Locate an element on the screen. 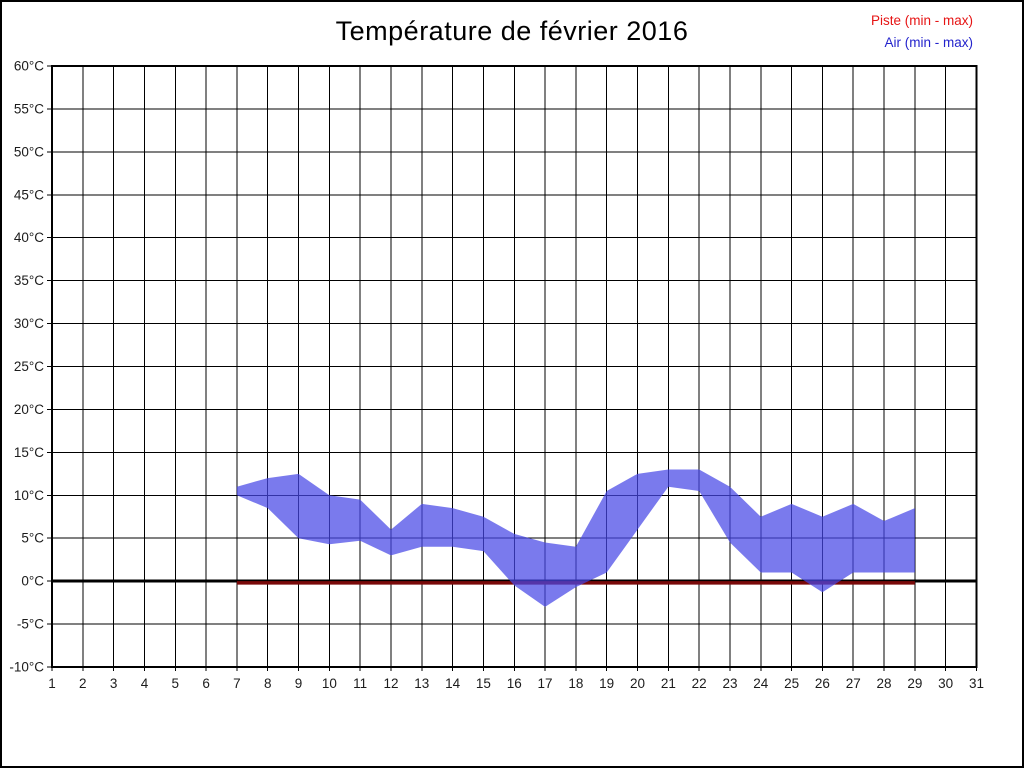  x-tick-label: 12 is located at coordinates (390, 683).